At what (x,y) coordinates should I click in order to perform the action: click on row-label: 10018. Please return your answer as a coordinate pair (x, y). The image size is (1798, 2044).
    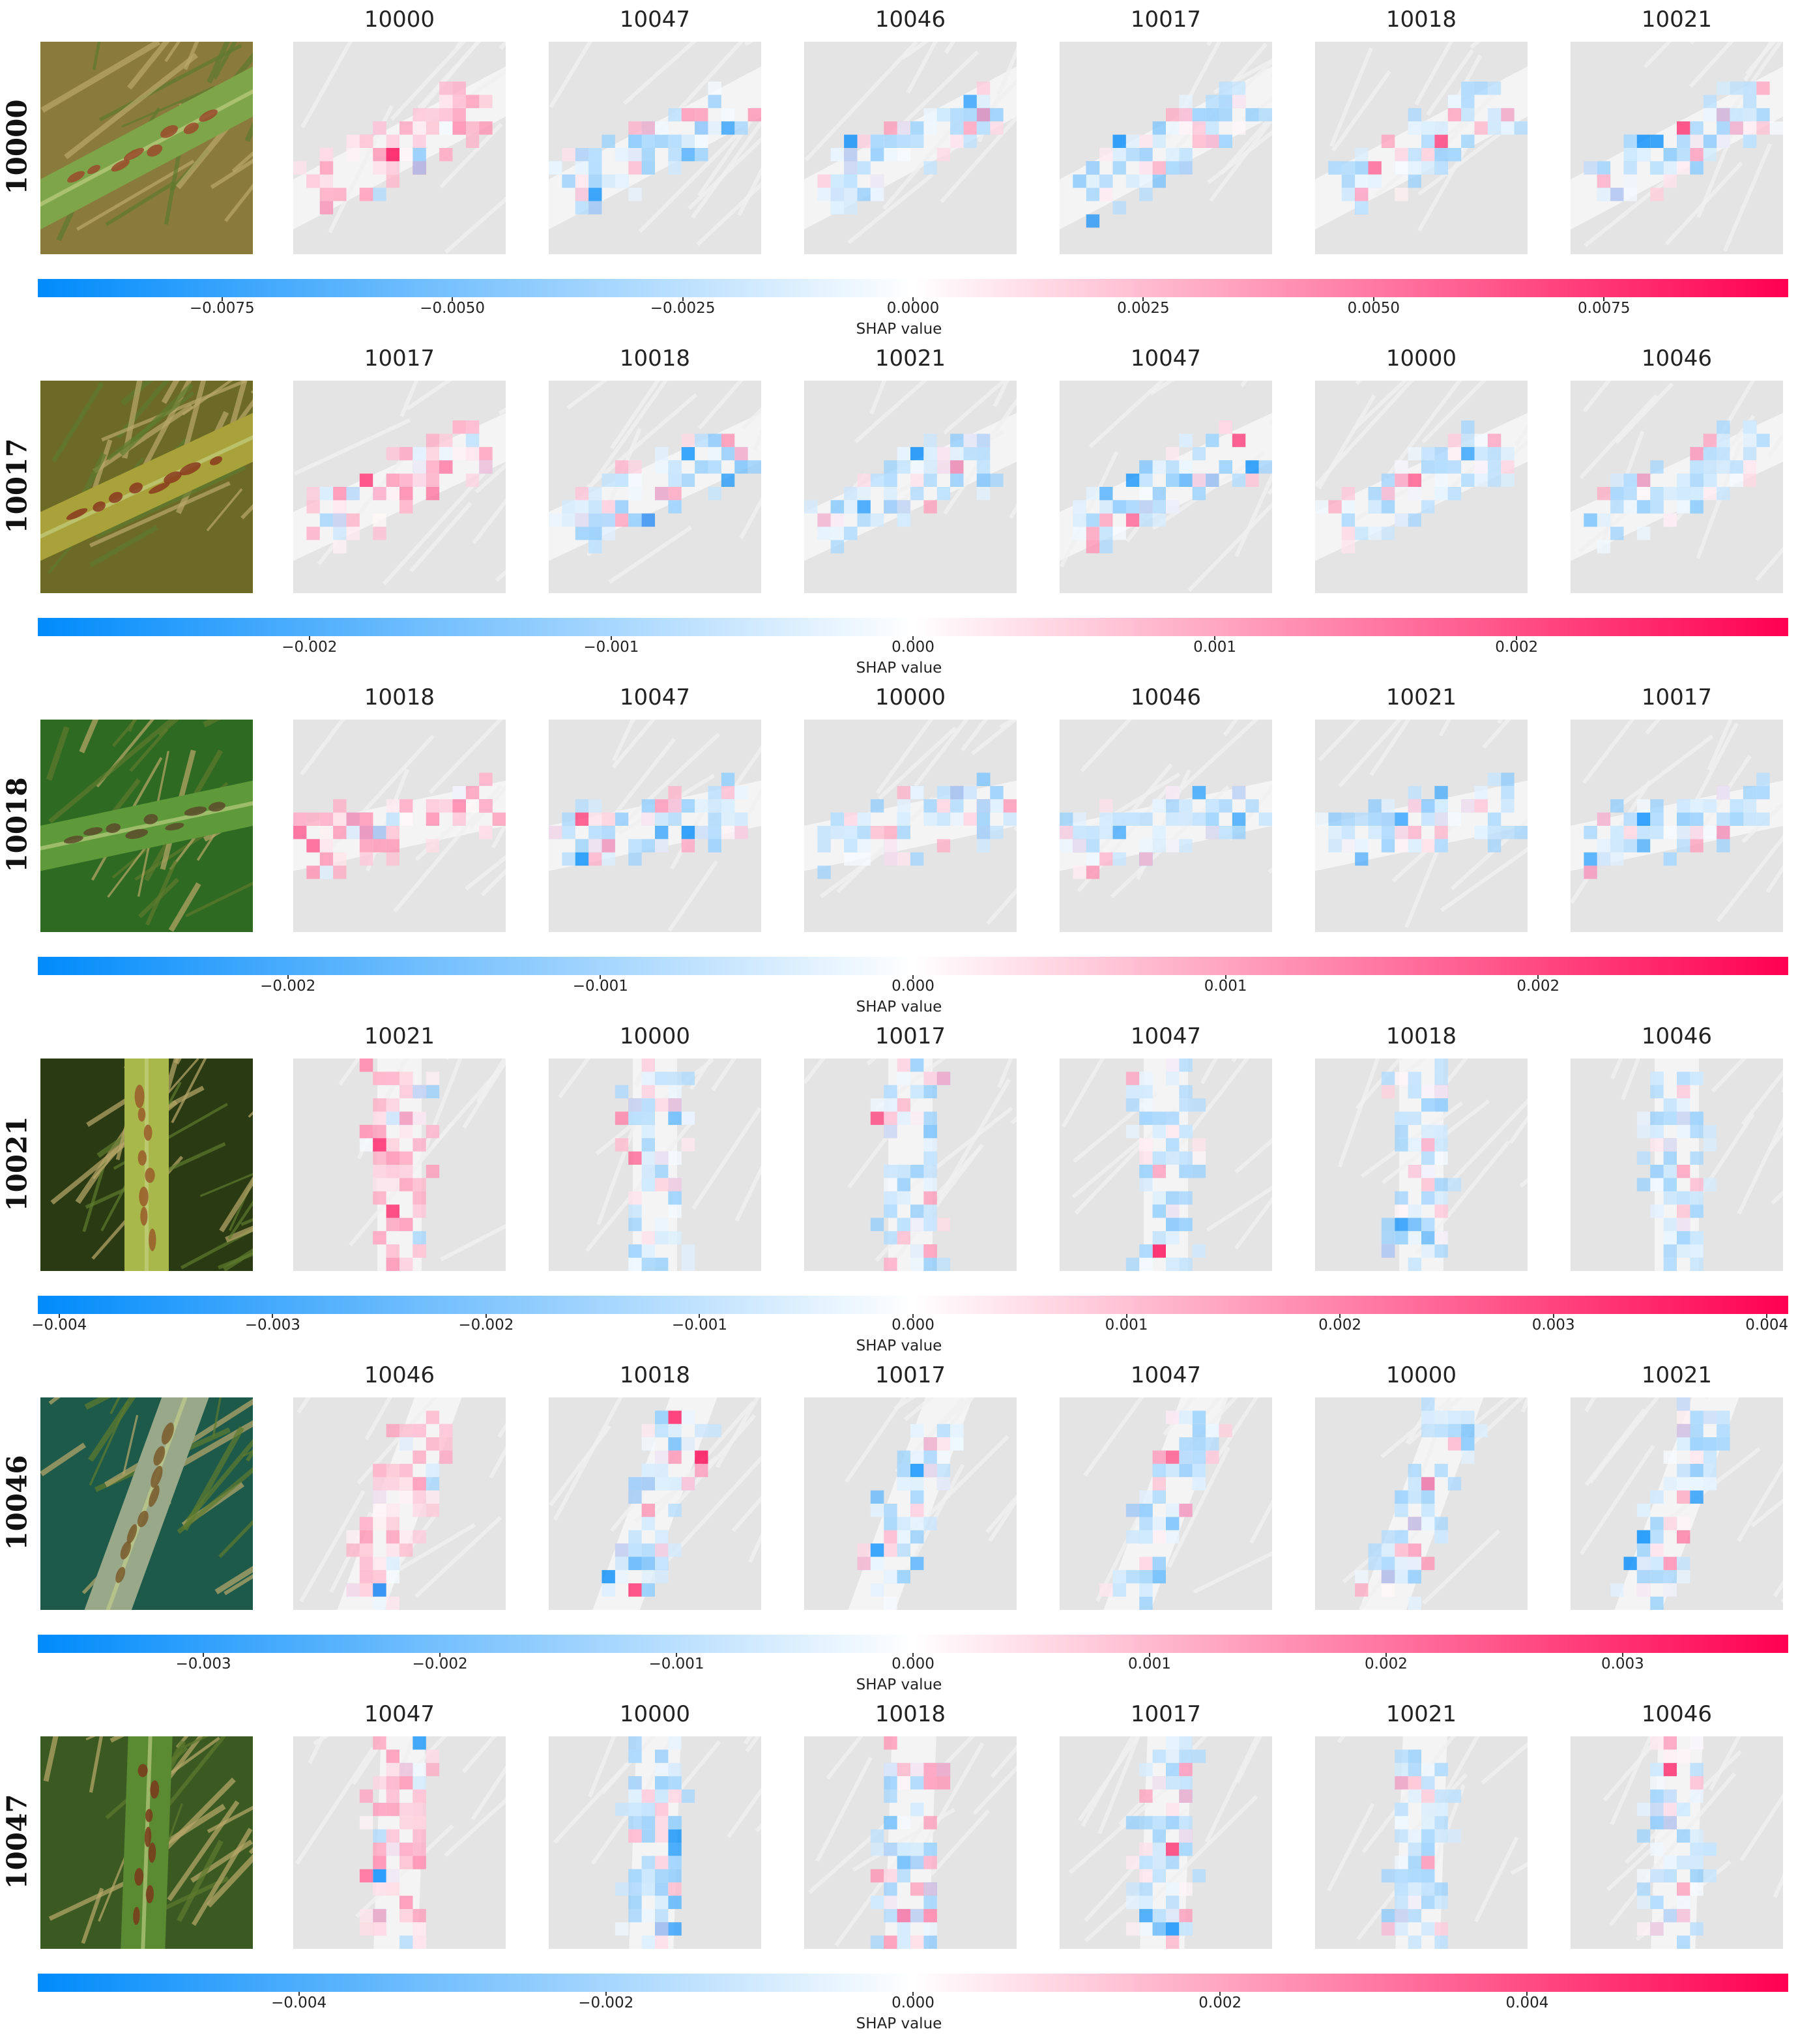
    Looking at the image, I should click on (17, 824).